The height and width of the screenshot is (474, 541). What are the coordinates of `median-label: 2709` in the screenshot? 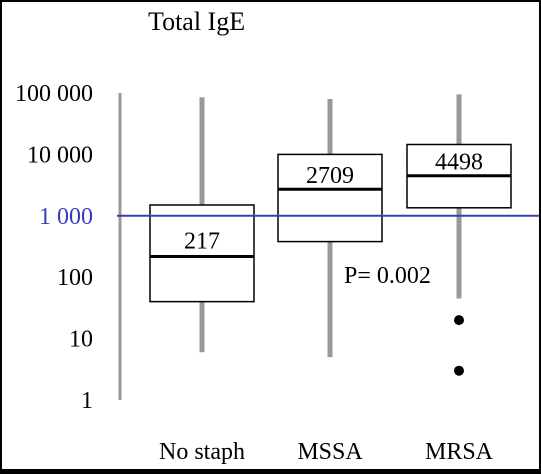 It's located at (330, 176).